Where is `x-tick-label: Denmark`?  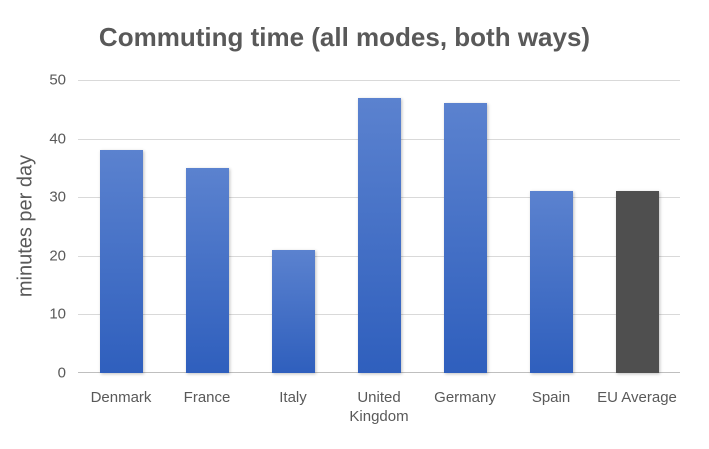
x-tick-label: Denmark is located at coordinates (121, 397).